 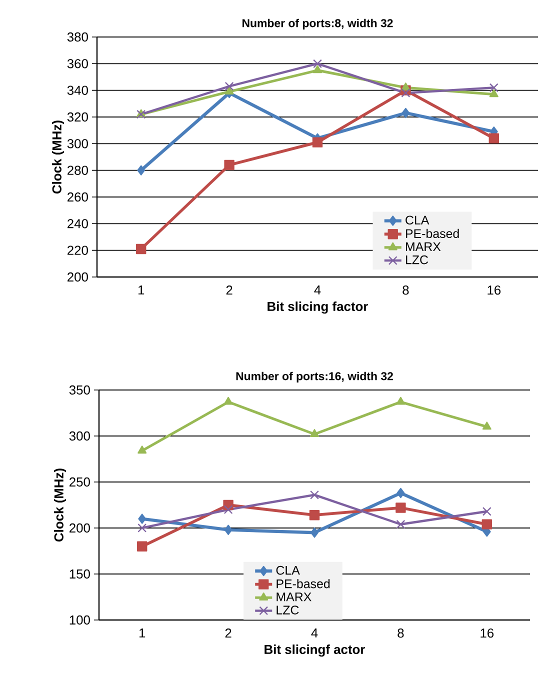 What do you see at coordinates (315, 650) in the screenshot?
I see `x-axis-title: Bit slicingf actor` at bounding box center [315, 650].